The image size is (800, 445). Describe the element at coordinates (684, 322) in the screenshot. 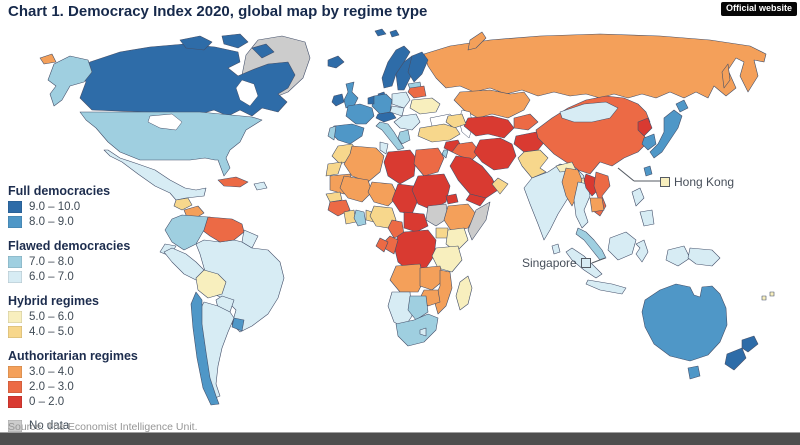

I see `region-australia` at that location.